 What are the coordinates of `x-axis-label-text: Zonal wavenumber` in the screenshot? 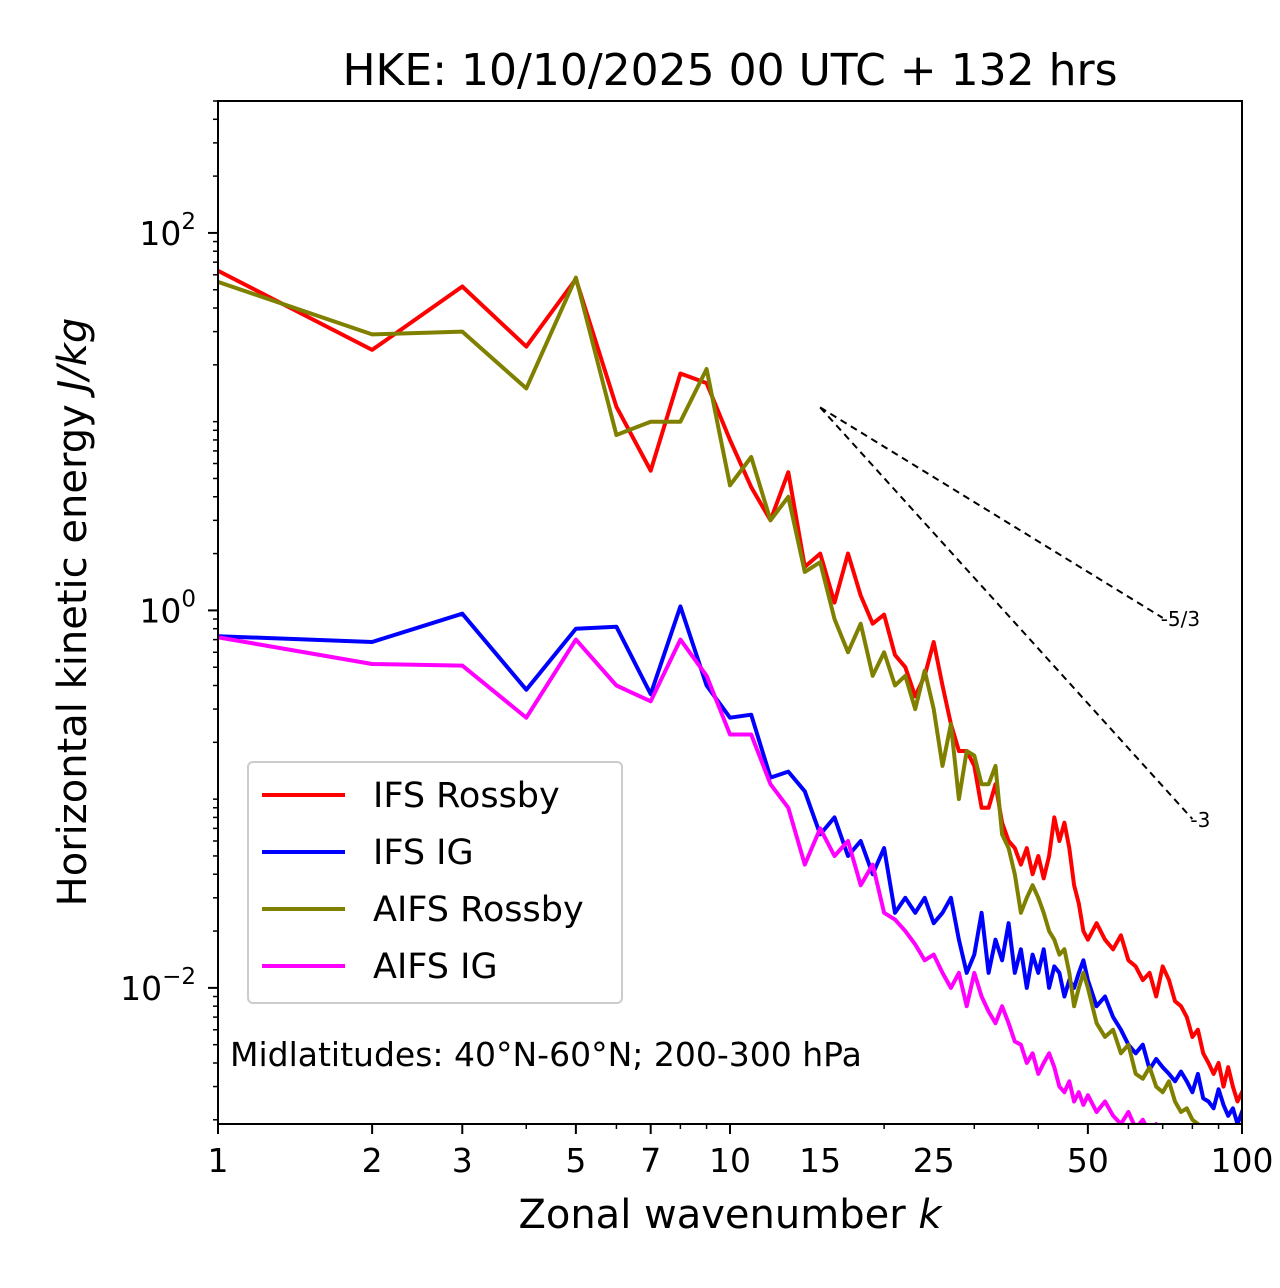 It's located at (712, 1215).